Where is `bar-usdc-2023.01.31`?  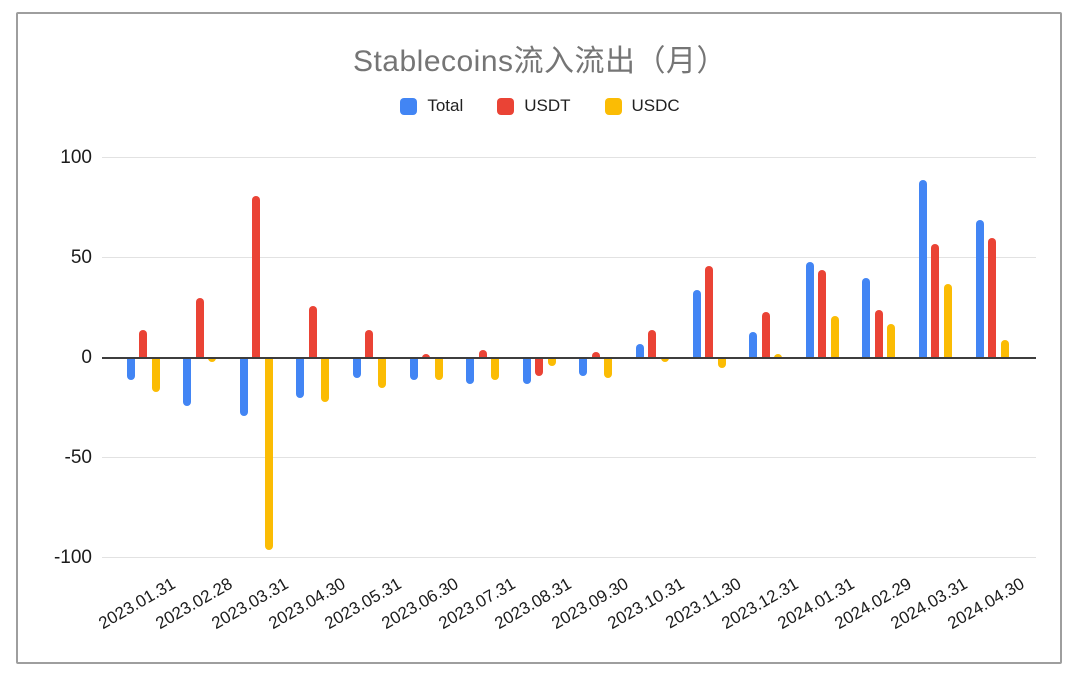
bar-usdc-2023.01.31 is located at coordinates (155, 374).